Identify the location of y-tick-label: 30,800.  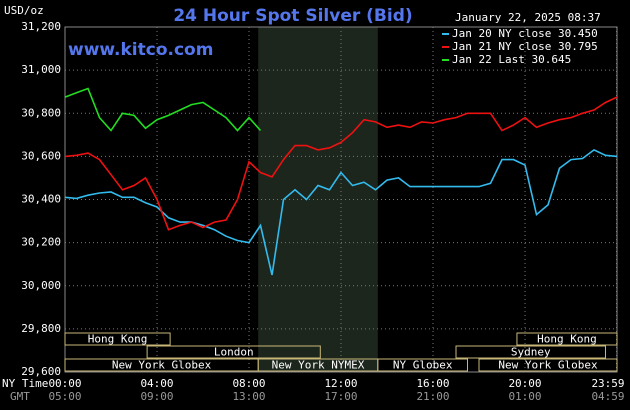
(41, 112).